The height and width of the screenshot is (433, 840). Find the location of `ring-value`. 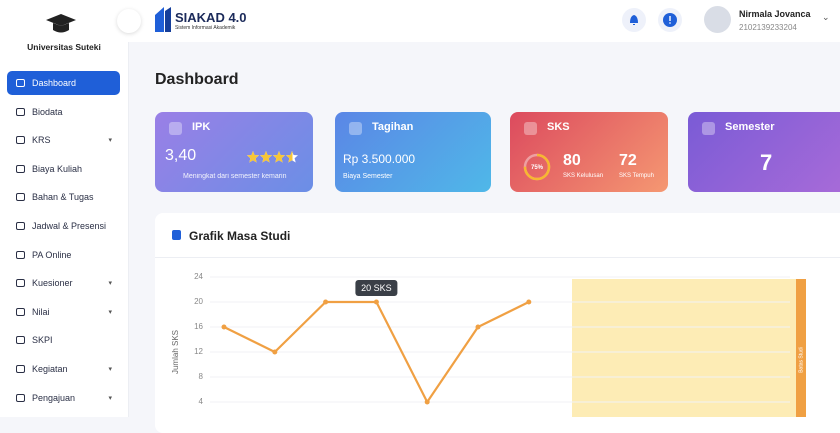

ring-value is located at coordinates (537, 167).